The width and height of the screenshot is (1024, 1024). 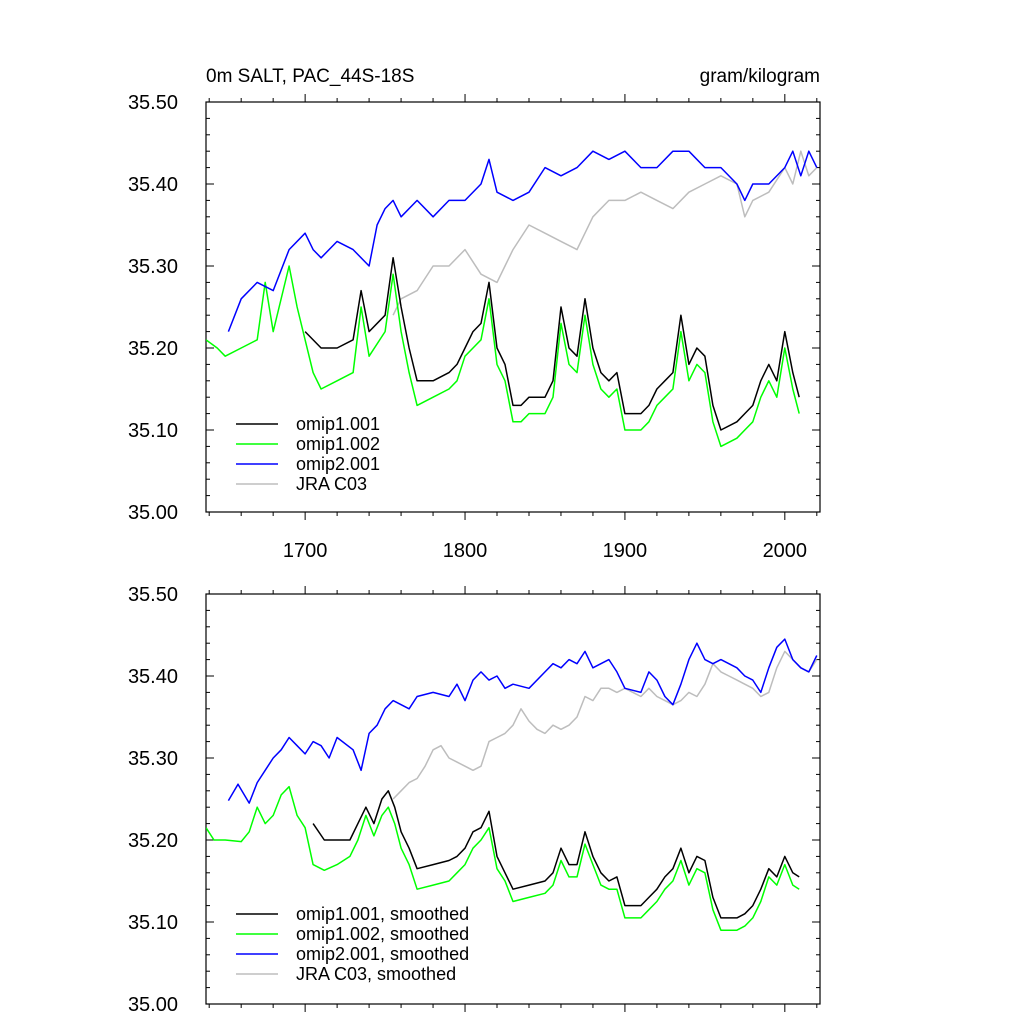 I want to click on legend-label: omip1.001, so click(x=338, y=424).